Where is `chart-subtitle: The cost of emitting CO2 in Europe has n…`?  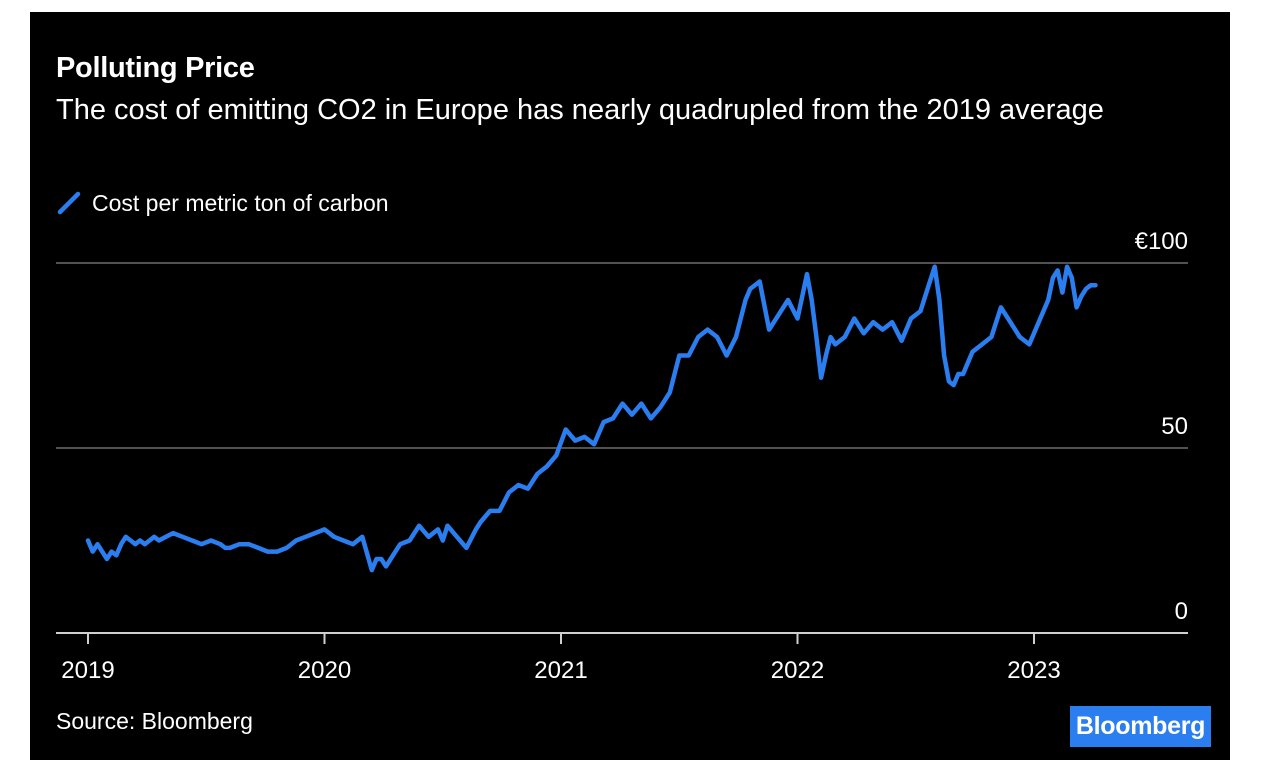
chart-subtitle: The cost of emitting CO2 in Europe has n… is located at coordinates (580, 110).